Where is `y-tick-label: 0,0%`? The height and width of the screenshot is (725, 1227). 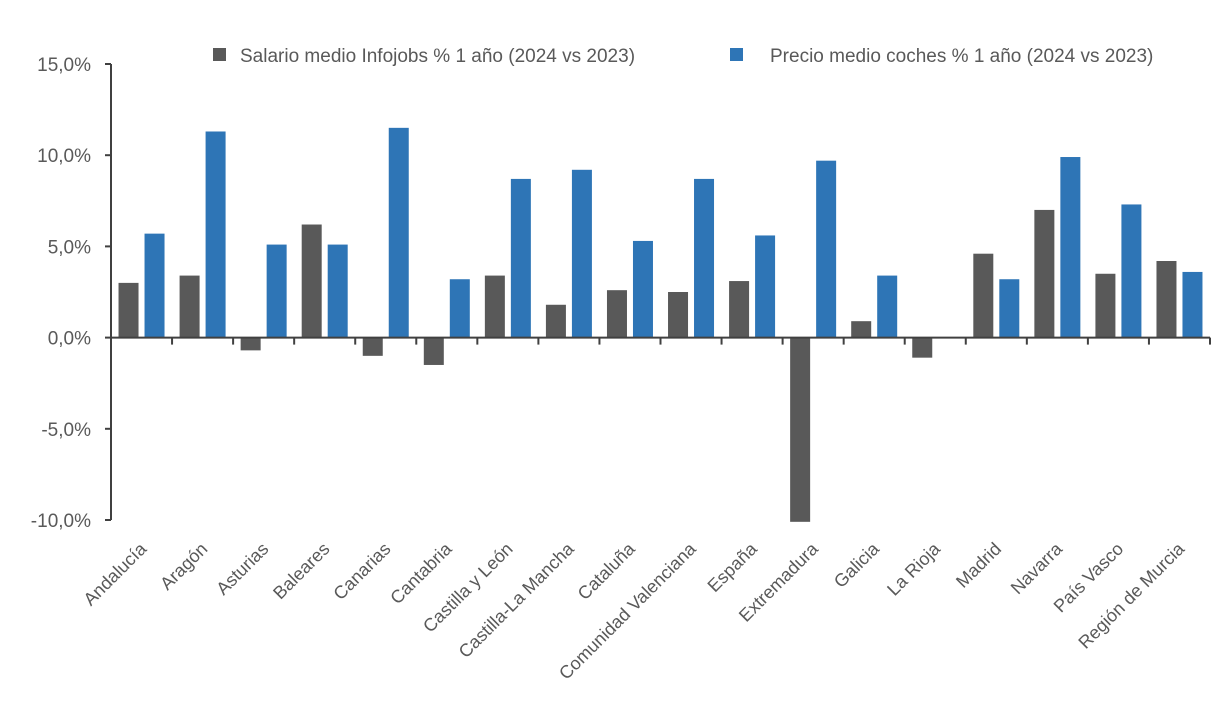 y-tick-label: 0,0% is located at coordinates (69, 339).